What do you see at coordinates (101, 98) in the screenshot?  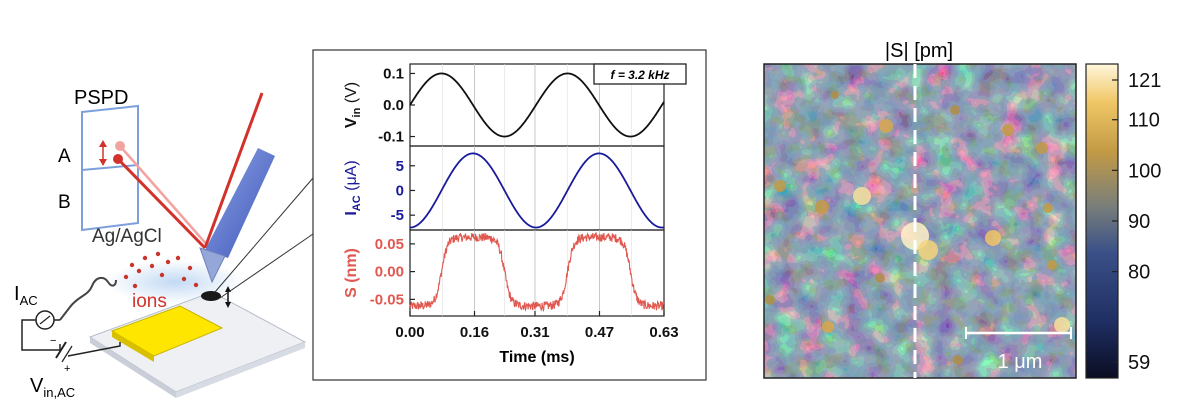 I see `pspd-label: PSPD` at bounding box center [101, 98].